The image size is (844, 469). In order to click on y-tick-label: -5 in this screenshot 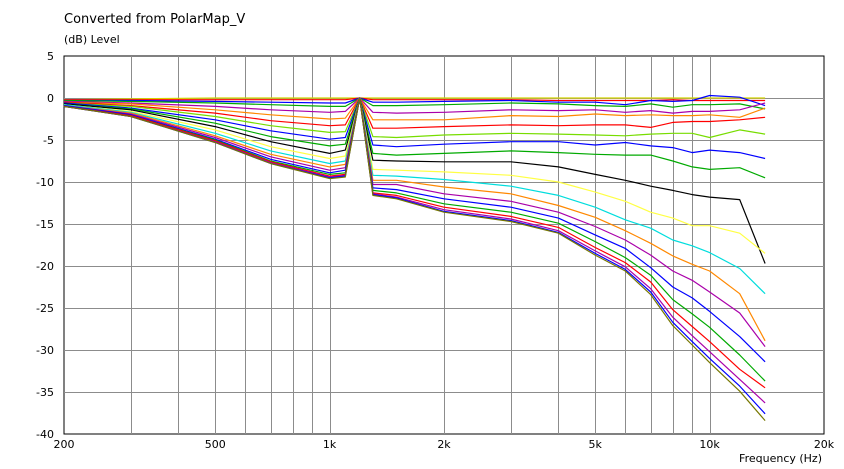, I will do `click(48, 140)`.